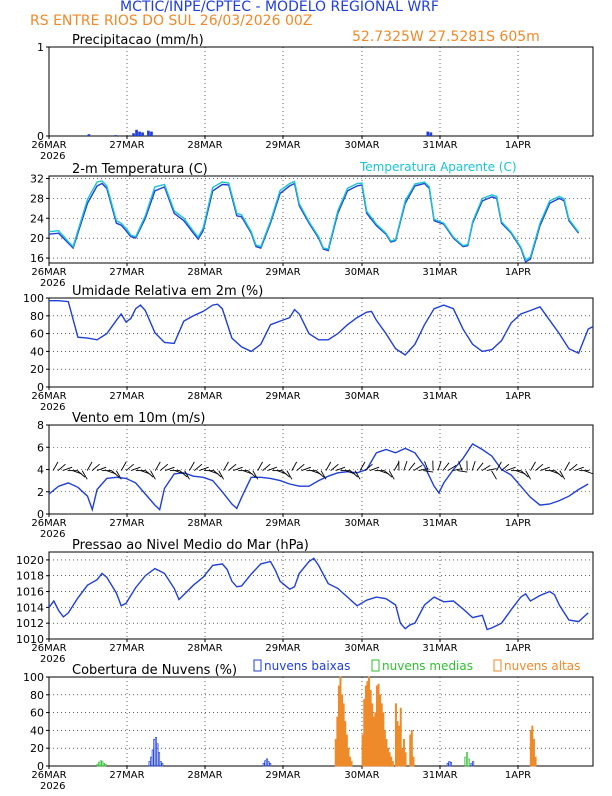  I want to click on panel-title: 2-m Temperatura (C), so click(140, 169).